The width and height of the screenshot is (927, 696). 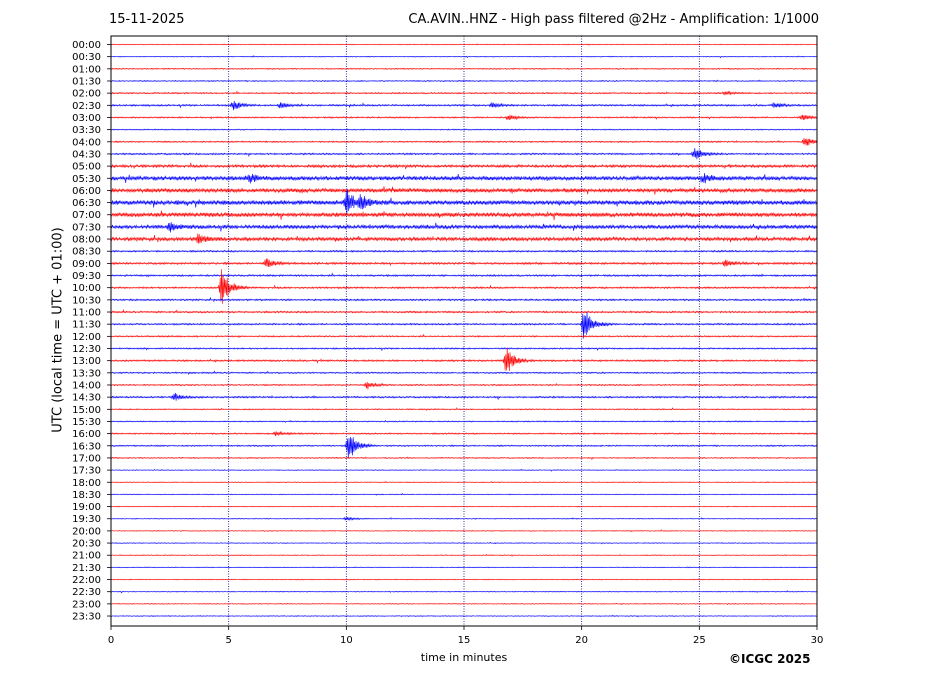 What do you see at coordinates (147, 19) in the screenshot?
I see `chart-date: 15-11-2025` at bounding box center [147, 19].